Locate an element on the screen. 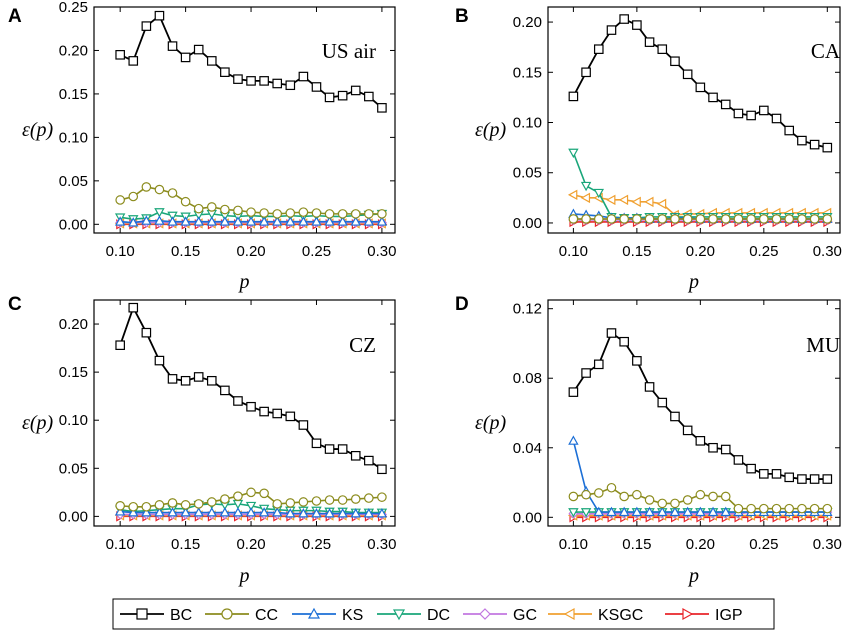 The width and height of the screenshot is (865, 632). series-CC is located at coordinates (251, 499).